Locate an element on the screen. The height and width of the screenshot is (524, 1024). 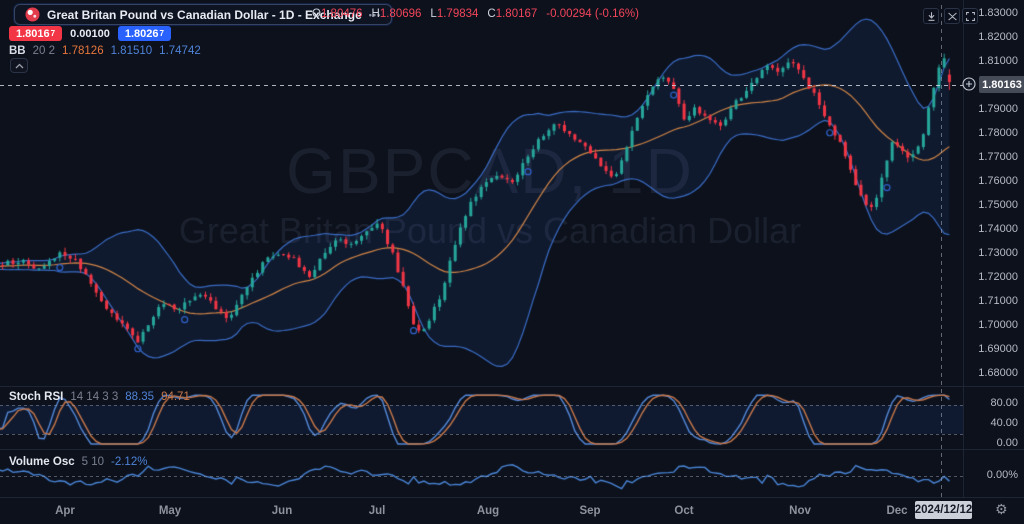
price-tick-label: 1.68000 is located at coordinates (998, 373).